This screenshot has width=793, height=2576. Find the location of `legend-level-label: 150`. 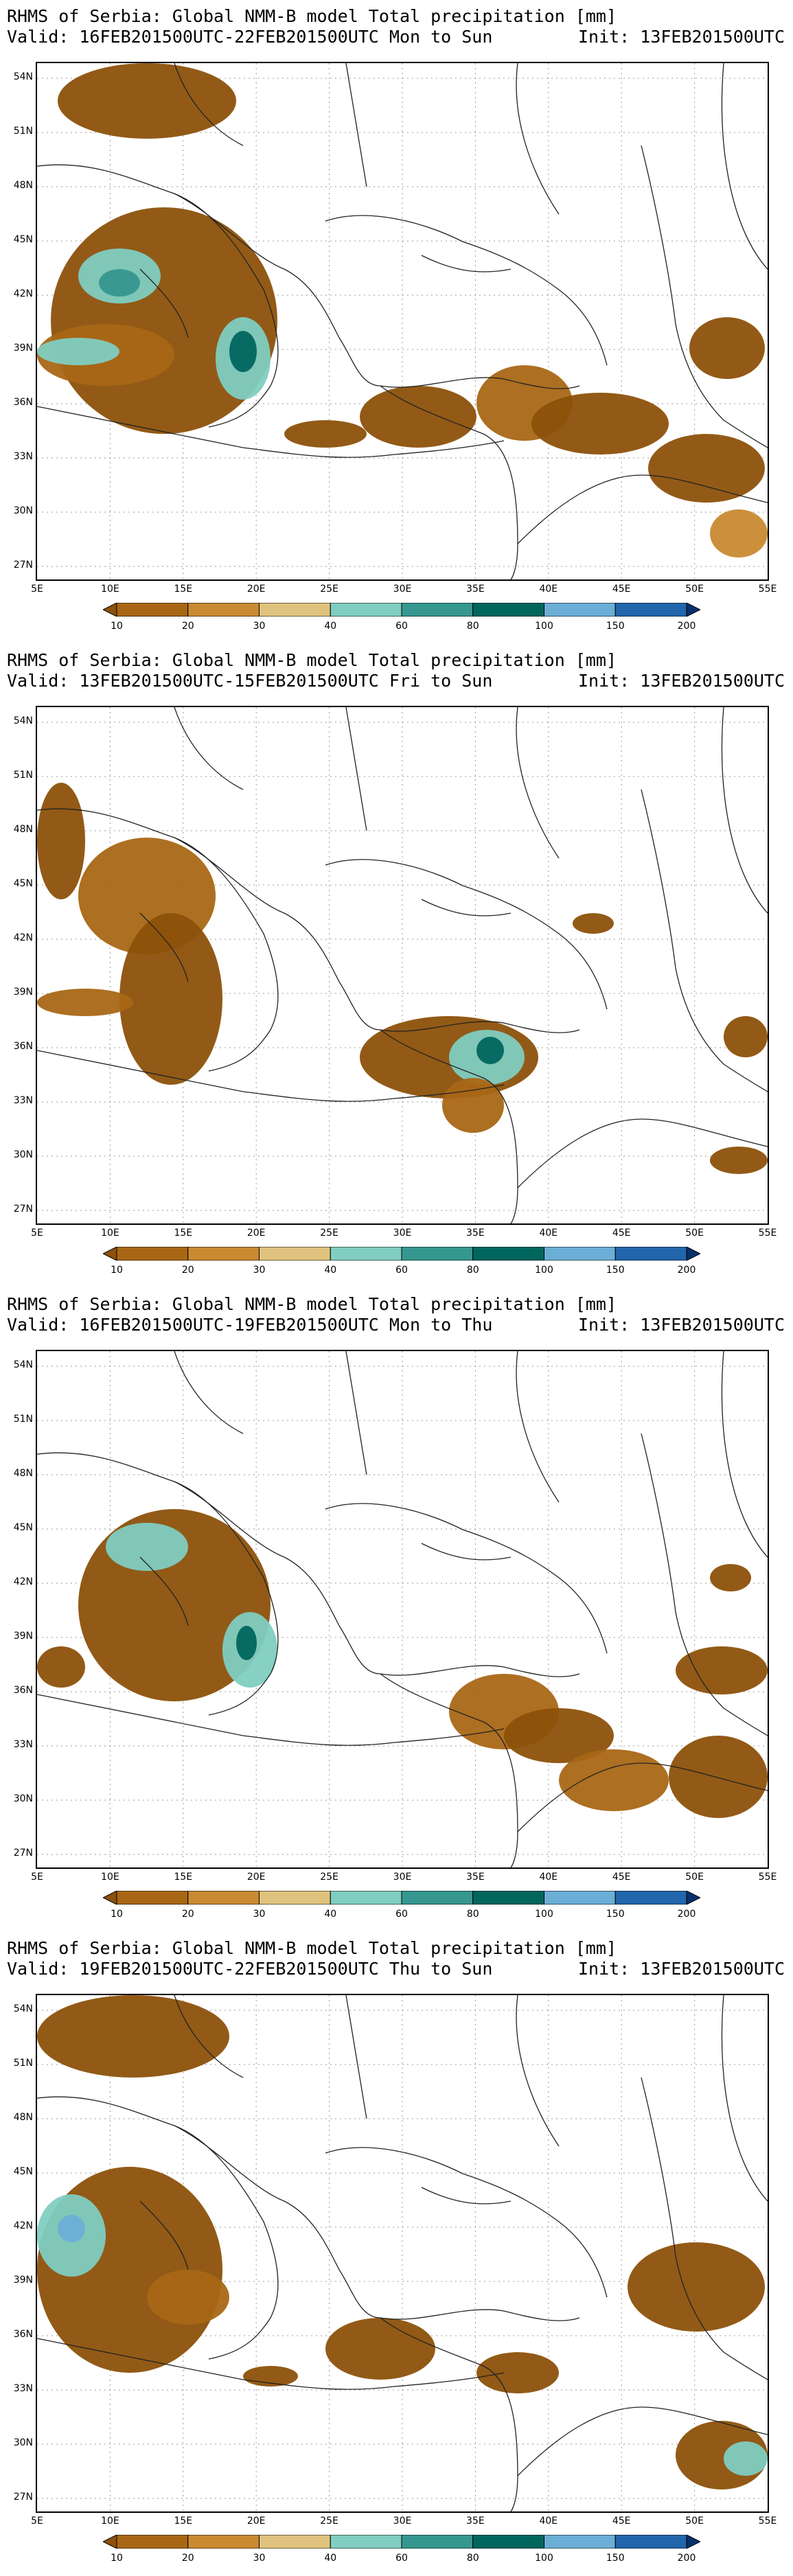

legend-level-label: 150 is located at coordinates (615, 2558).